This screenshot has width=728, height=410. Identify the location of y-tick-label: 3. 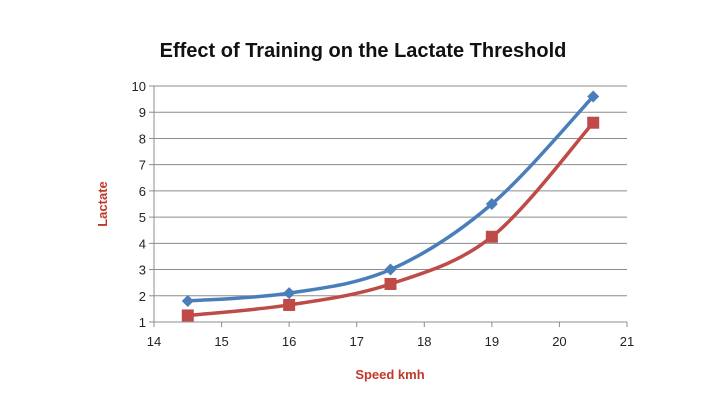
(142, 270).